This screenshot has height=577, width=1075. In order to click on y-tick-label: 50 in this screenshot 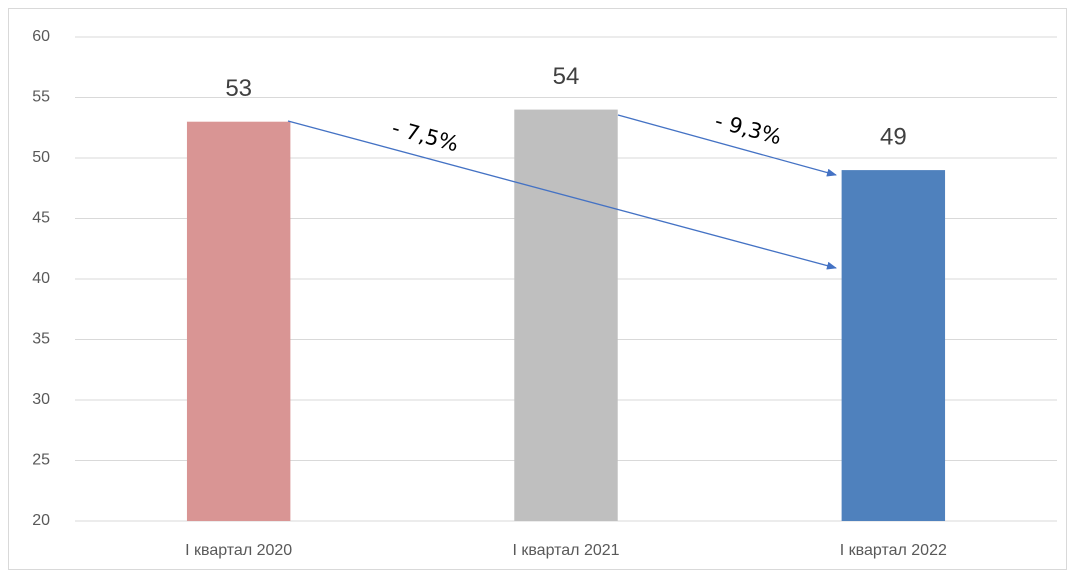, I will do `click(41, 157)`.